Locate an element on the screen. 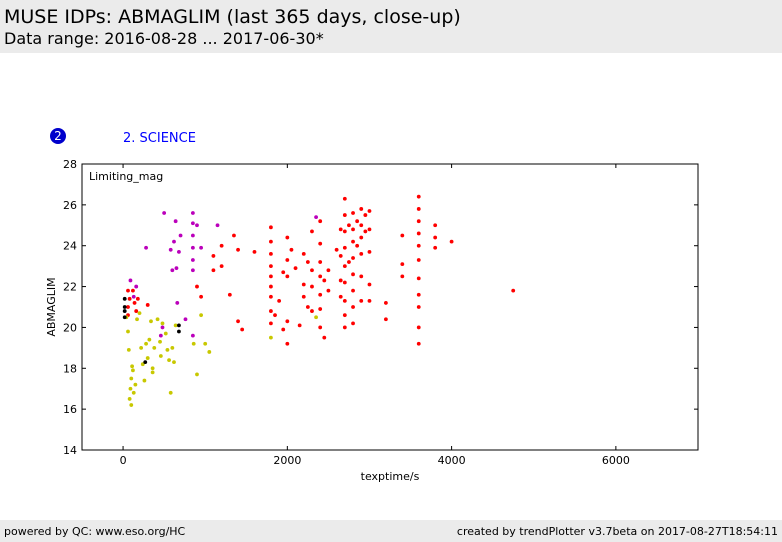  y-tick-label: 26 is located at coordinates (70, 205).